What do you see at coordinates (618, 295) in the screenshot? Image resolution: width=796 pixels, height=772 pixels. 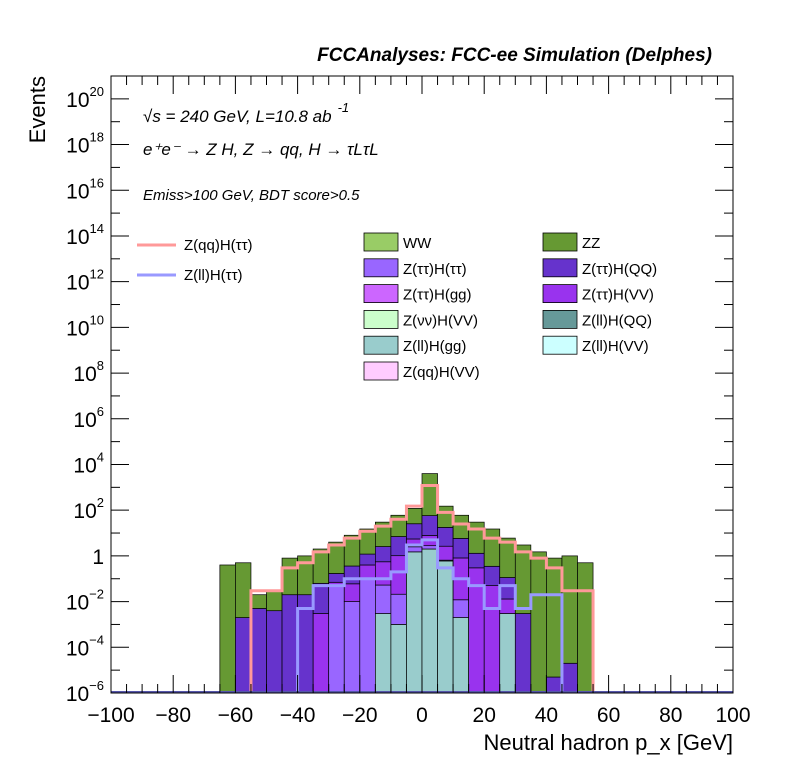 I see `legend-box-label: Z(ττ)H(VV)` at bounding box center [618, 295].